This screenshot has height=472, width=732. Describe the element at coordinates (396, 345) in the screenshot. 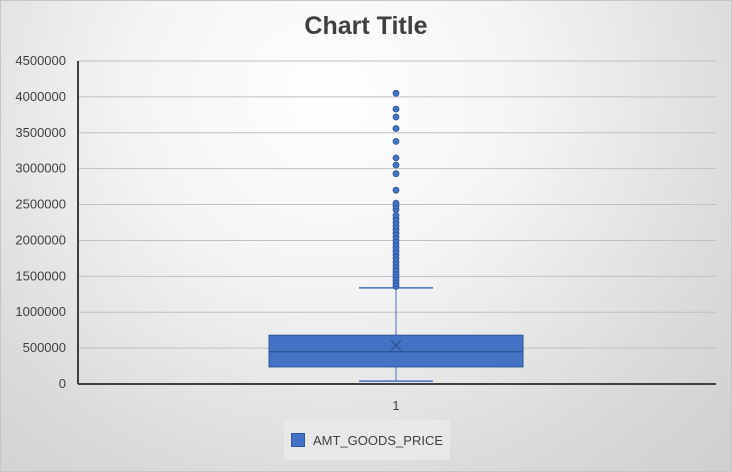

I see `mean-marker` at that location.